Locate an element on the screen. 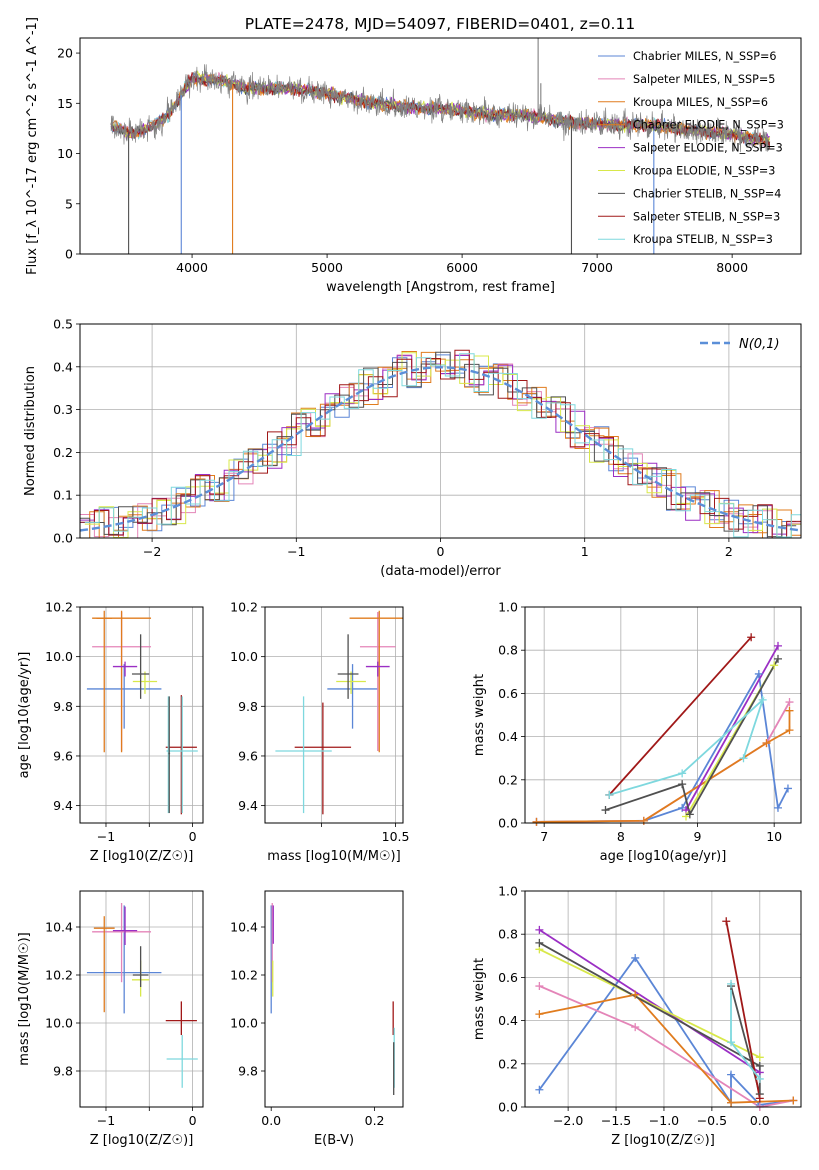 The image size is (819, 1170). plot-area-age-mass is located at coordinates (339, 712).